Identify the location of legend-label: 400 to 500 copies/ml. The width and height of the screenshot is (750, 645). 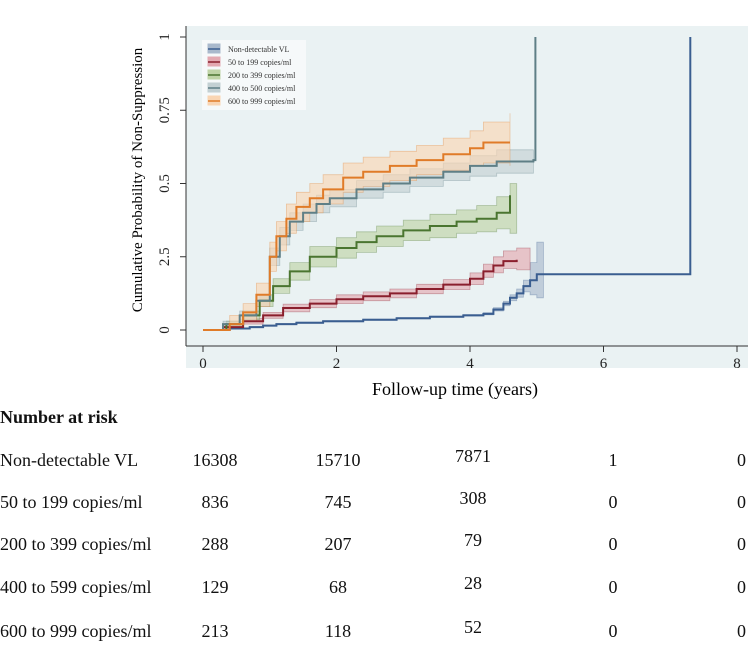
(262, 88).